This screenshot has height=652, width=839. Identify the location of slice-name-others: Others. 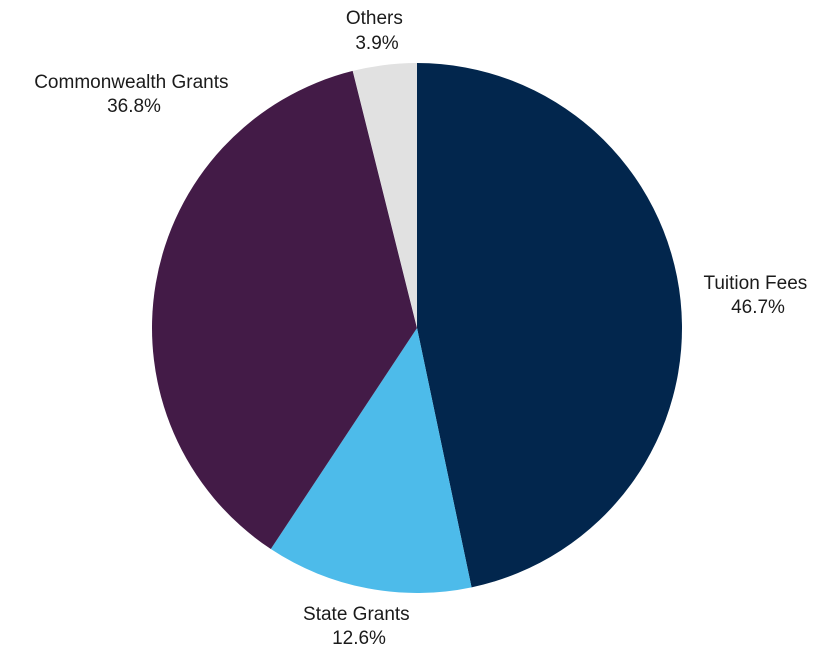
(374, 18).